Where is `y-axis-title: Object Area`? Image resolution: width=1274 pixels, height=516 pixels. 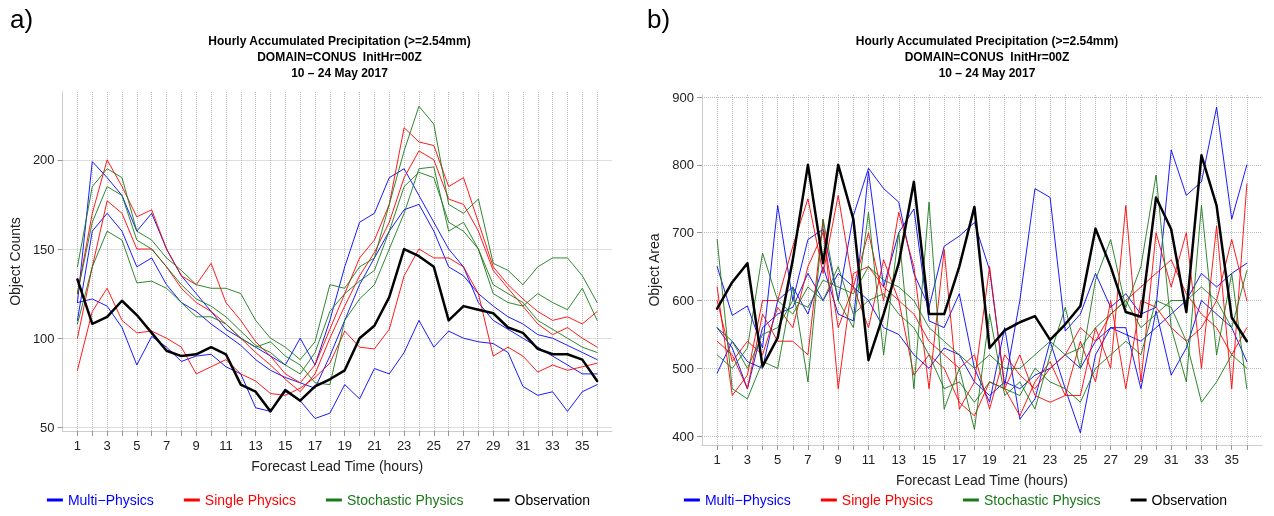 y-axis-title: Object Area is located at coordinates (654, 270).